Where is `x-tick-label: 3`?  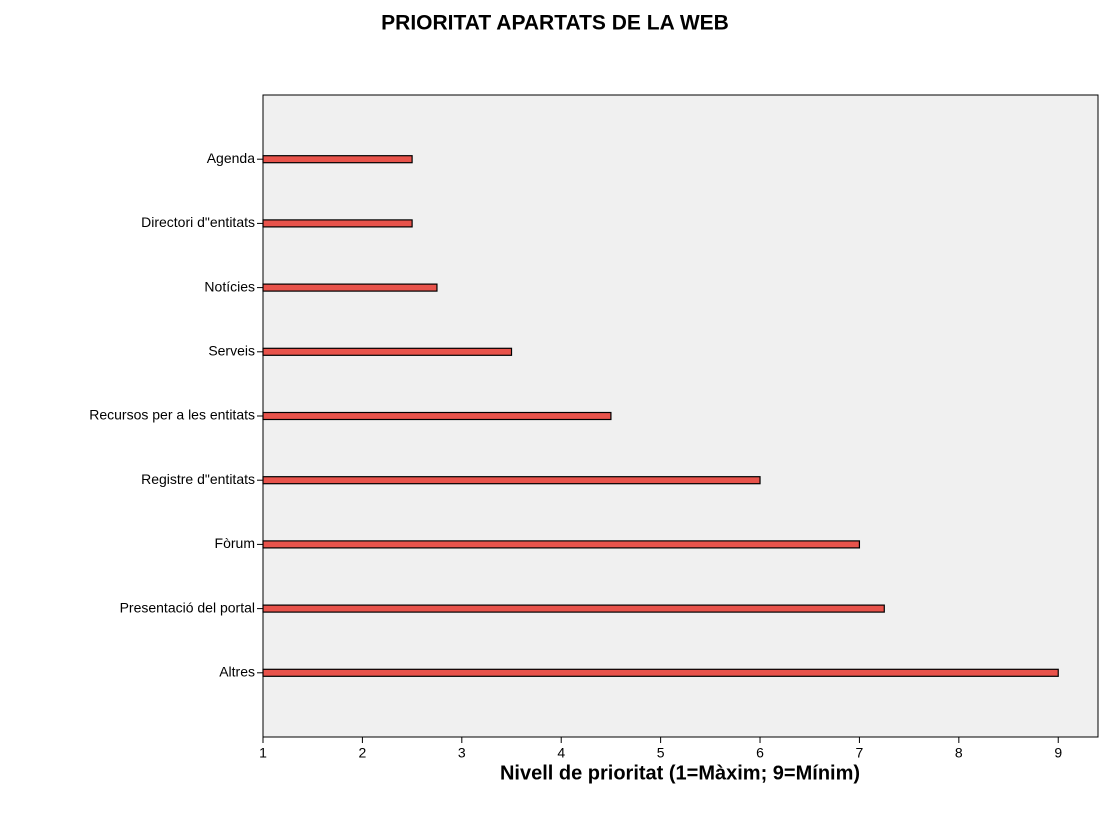 x-tick-label: 3 is located at coordinates (462, 753).